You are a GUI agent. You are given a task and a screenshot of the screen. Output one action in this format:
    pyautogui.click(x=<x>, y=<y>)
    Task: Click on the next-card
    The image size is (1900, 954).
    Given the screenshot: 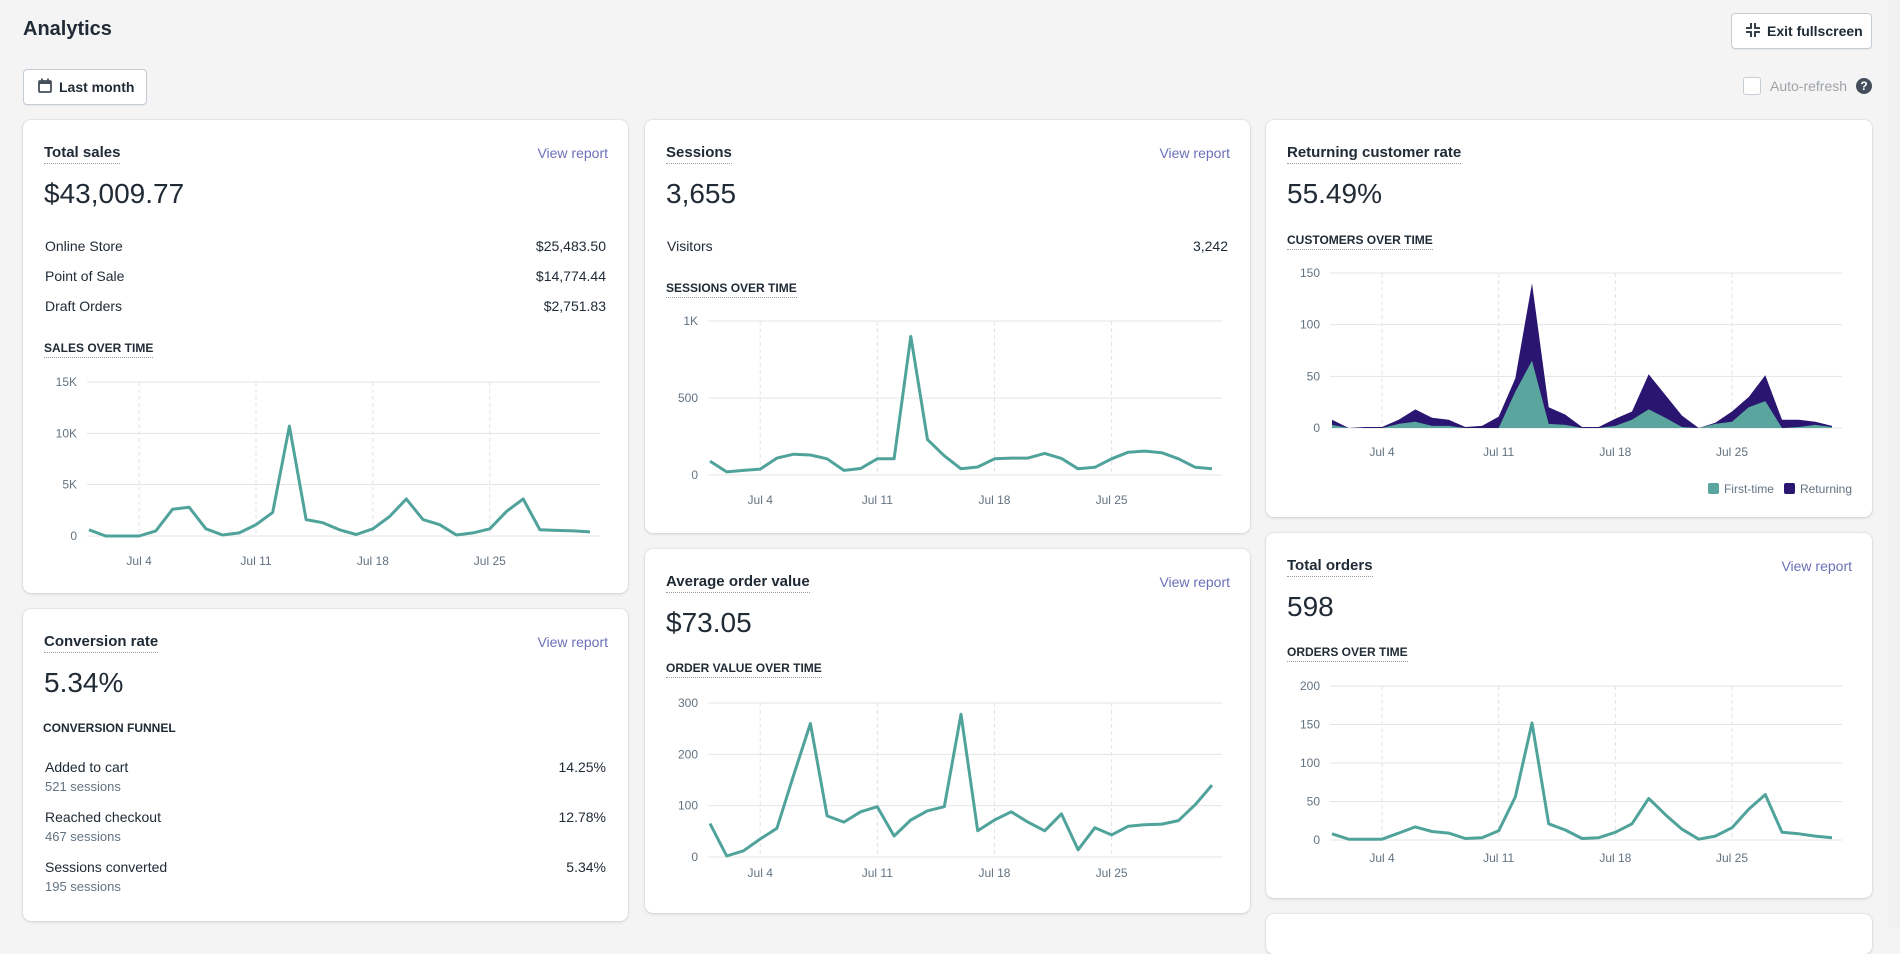 What is the action you would take?
    pyautogui.click(x=1569, y=934)
    